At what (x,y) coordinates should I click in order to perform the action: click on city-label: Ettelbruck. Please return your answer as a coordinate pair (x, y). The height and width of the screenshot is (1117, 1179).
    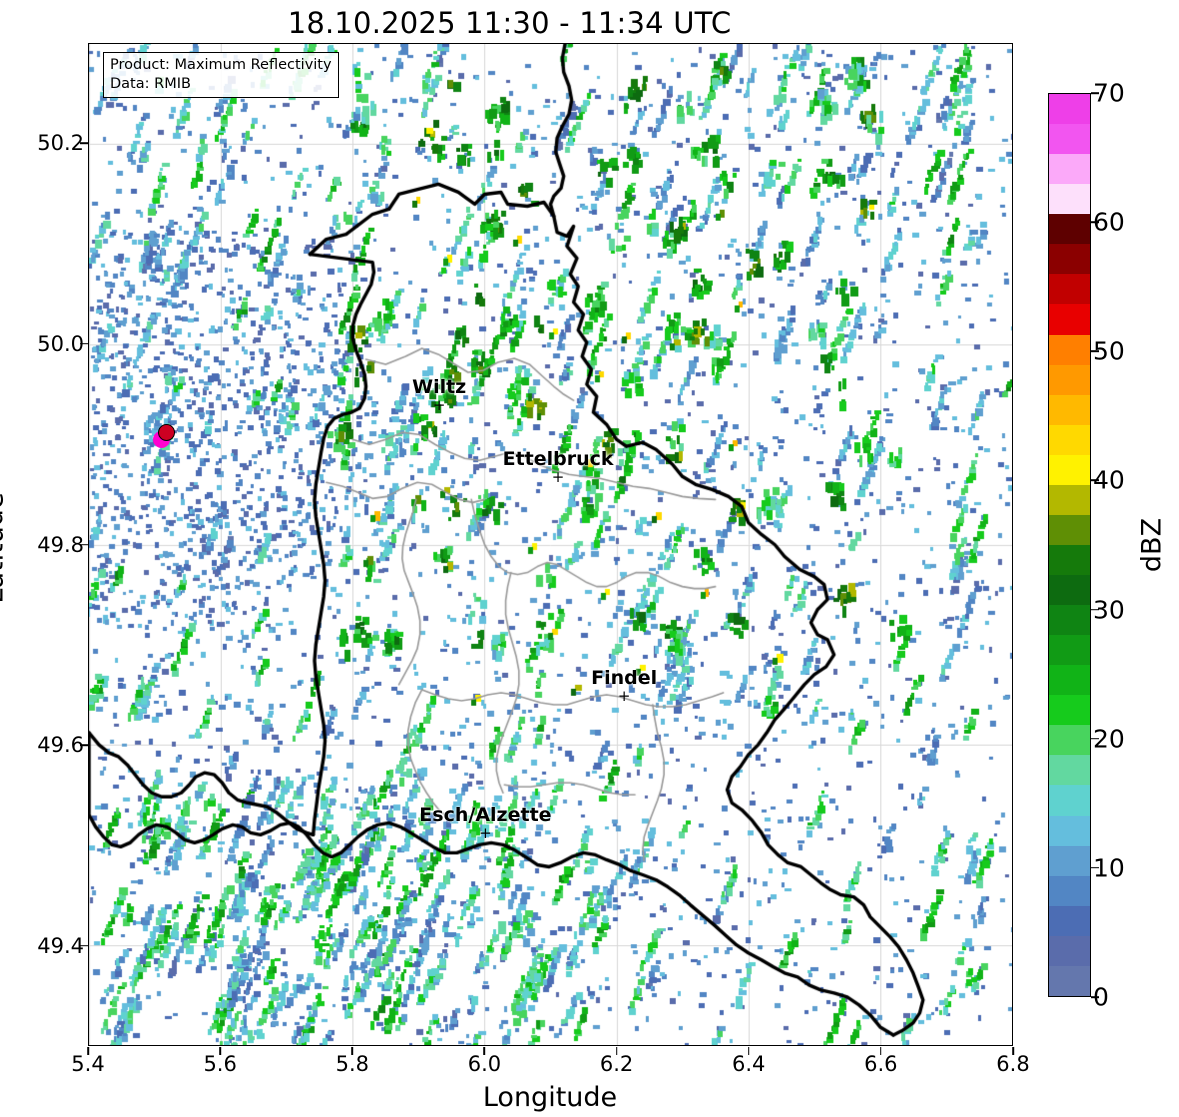
    Looking at the image, I should click on (558, 459).